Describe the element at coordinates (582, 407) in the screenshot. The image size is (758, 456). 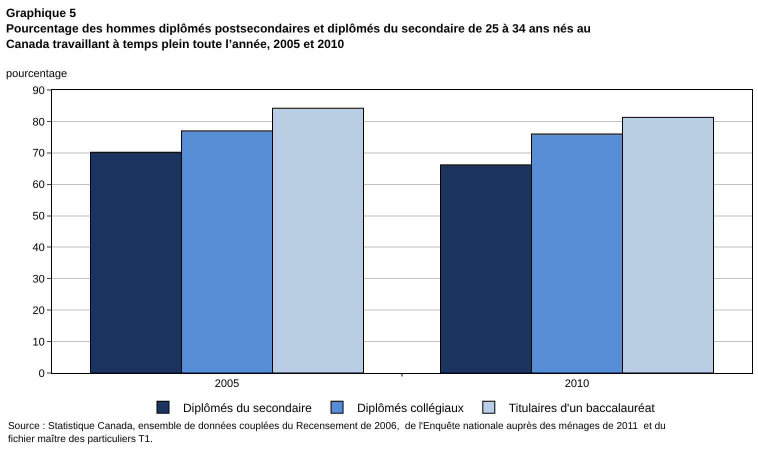
I see `legend-label: Titulaires d'un baccalauréat` at that location.